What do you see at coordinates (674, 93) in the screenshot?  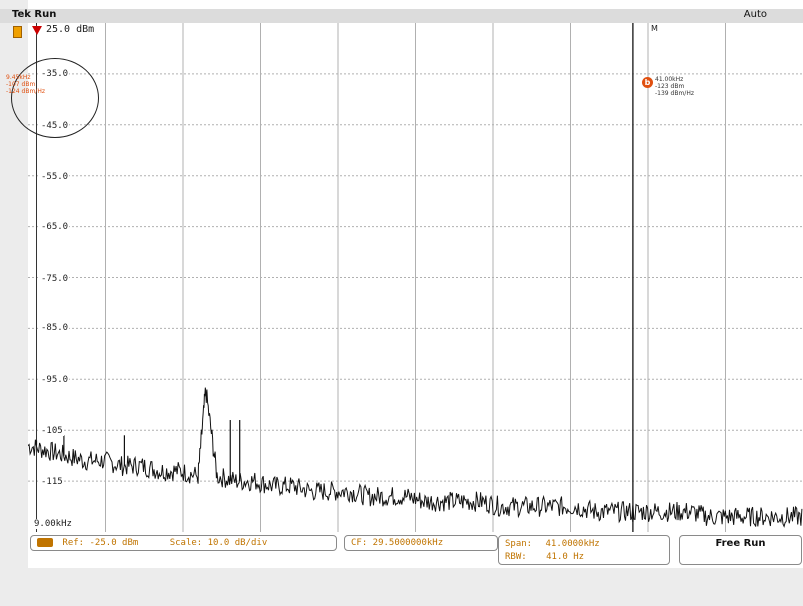 I see `marker-b-density: -139 dBm/Hz` at bounding box center [674, 93].